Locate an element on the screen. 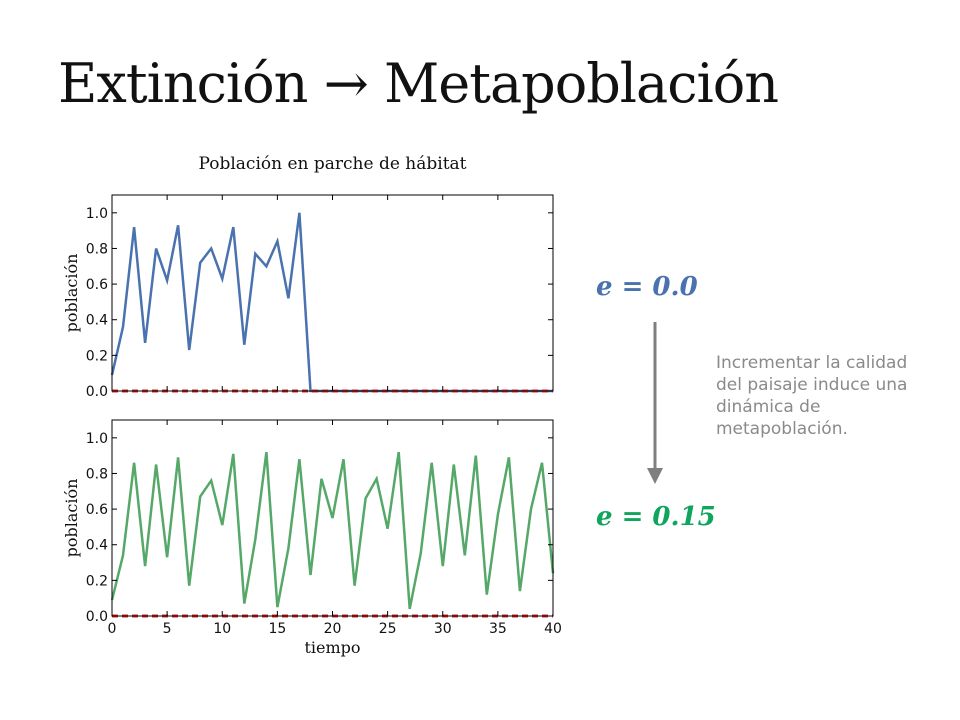  slide-title: Extinción → Metapoblación is located at coordinates (418, 83).